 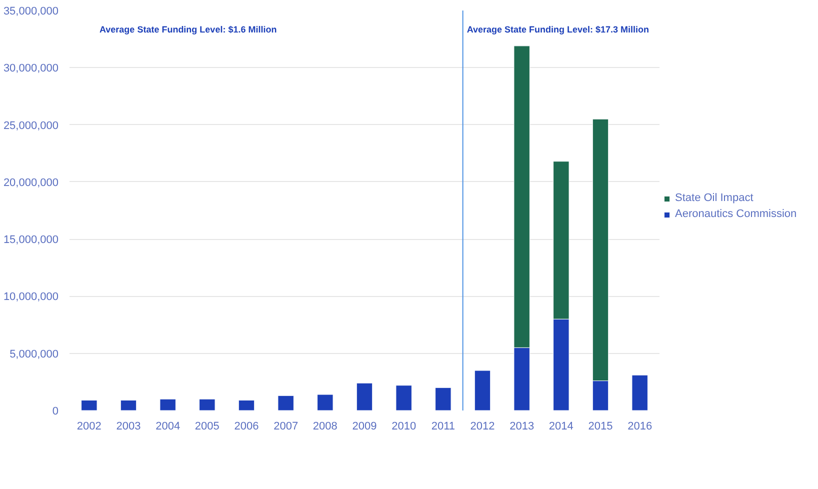 What do you see at coordinates (31, 126) in the screenshot?
I see `y-tick-label: 25,000,000` at bounding box center [31, 126].